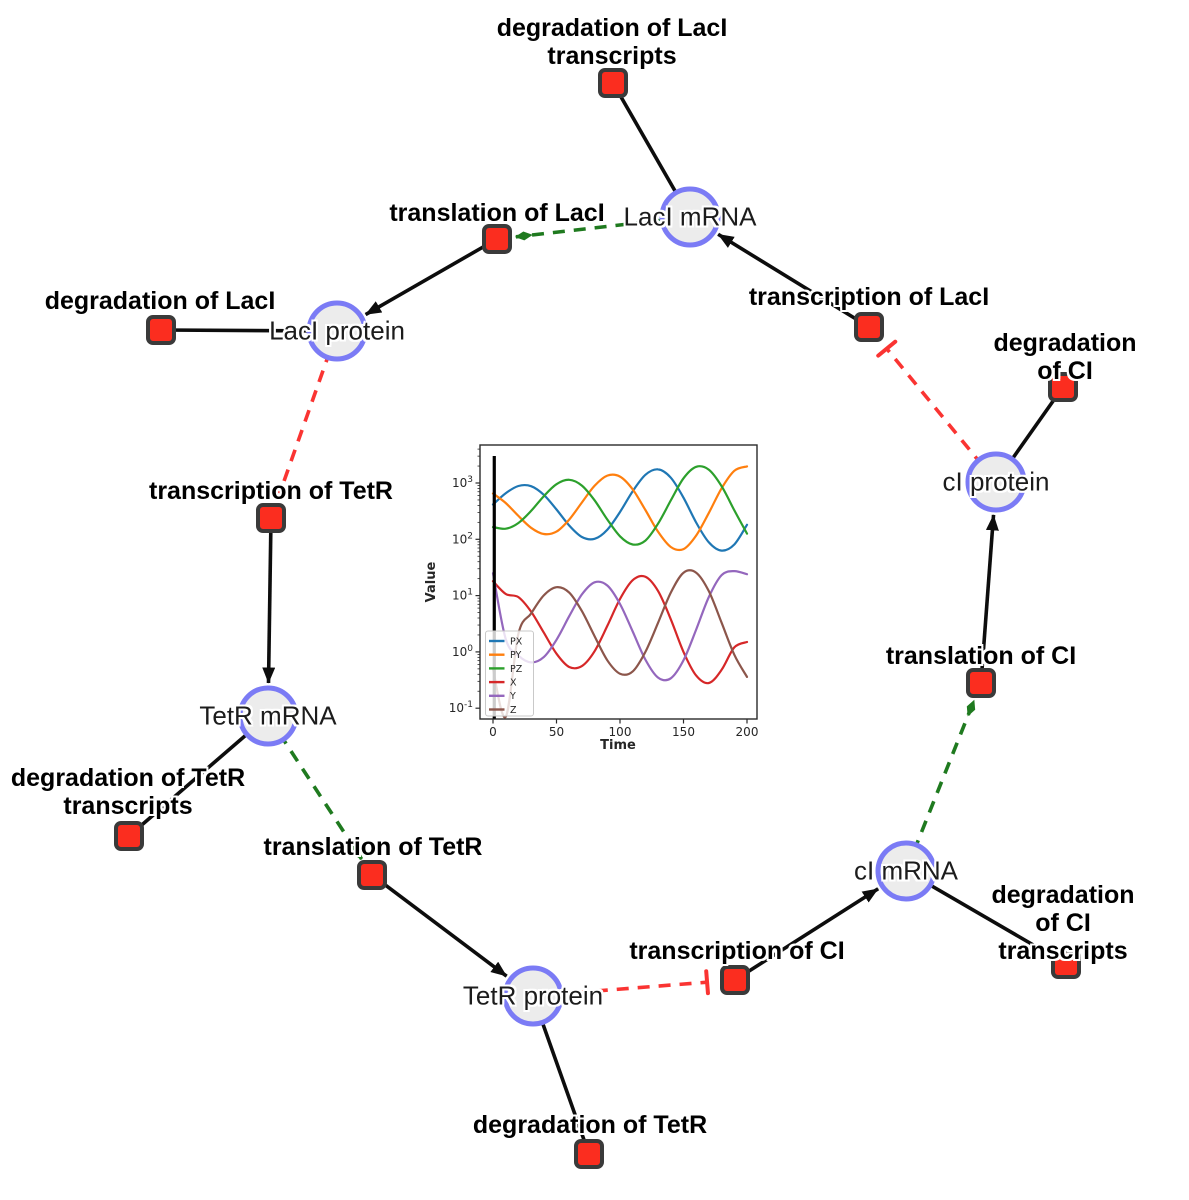 This screenshot has width=1189, height=1200. I want to click on reaction-node-translation-ci, so click(981, 683).